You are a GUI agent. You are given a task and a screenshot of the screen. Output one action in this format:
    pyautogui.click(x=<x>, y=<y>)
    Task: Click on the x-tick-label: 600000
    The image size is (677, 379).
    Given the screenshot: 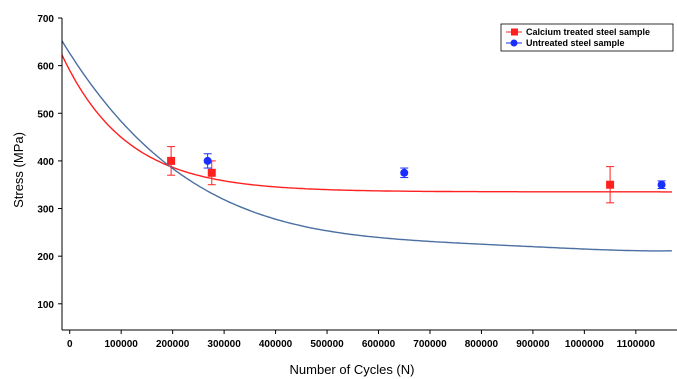 What is the action you would take?
    pyautogui.click(x=379, y=344)
    